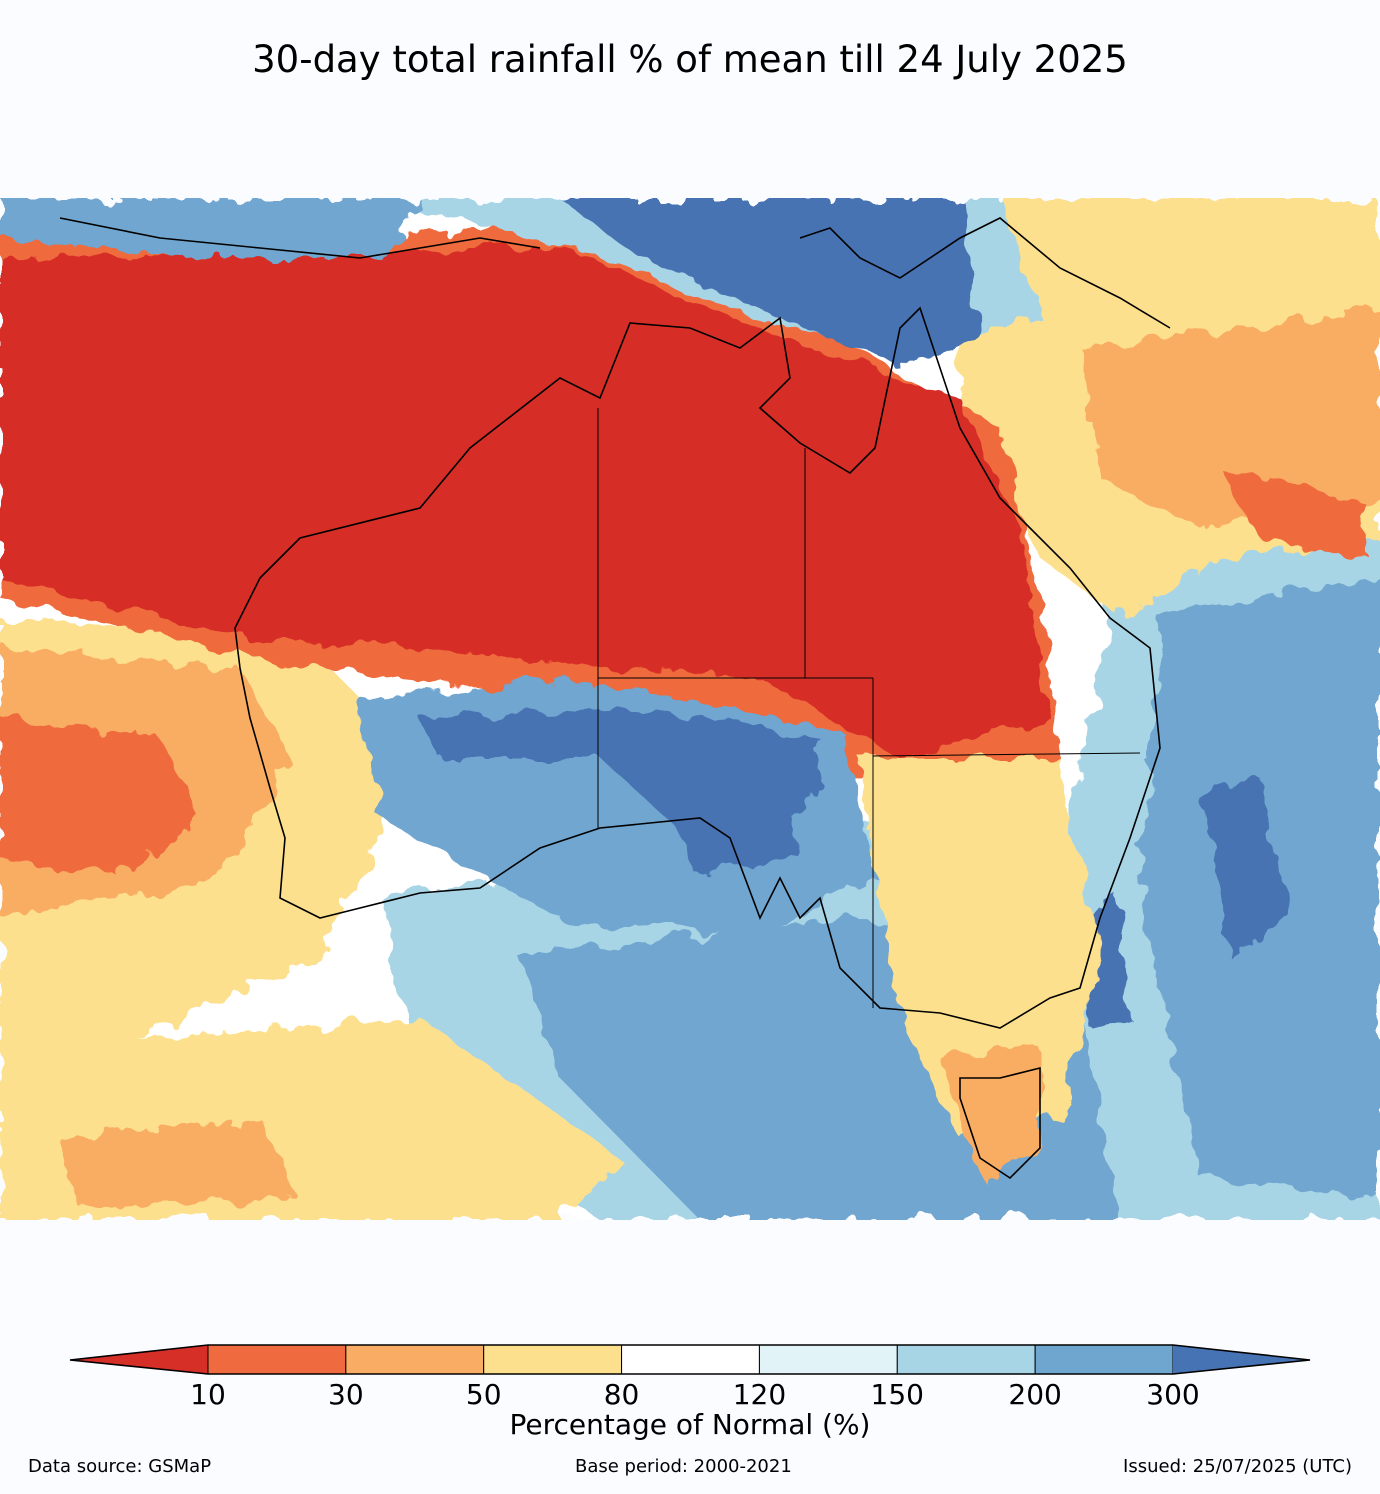 The image size is (1380, 1494). What do you see at coordinates (1241, 1359) in the screenshot?
I see `colorbar-segment-gt300` at bounding box center [1241, 1359].